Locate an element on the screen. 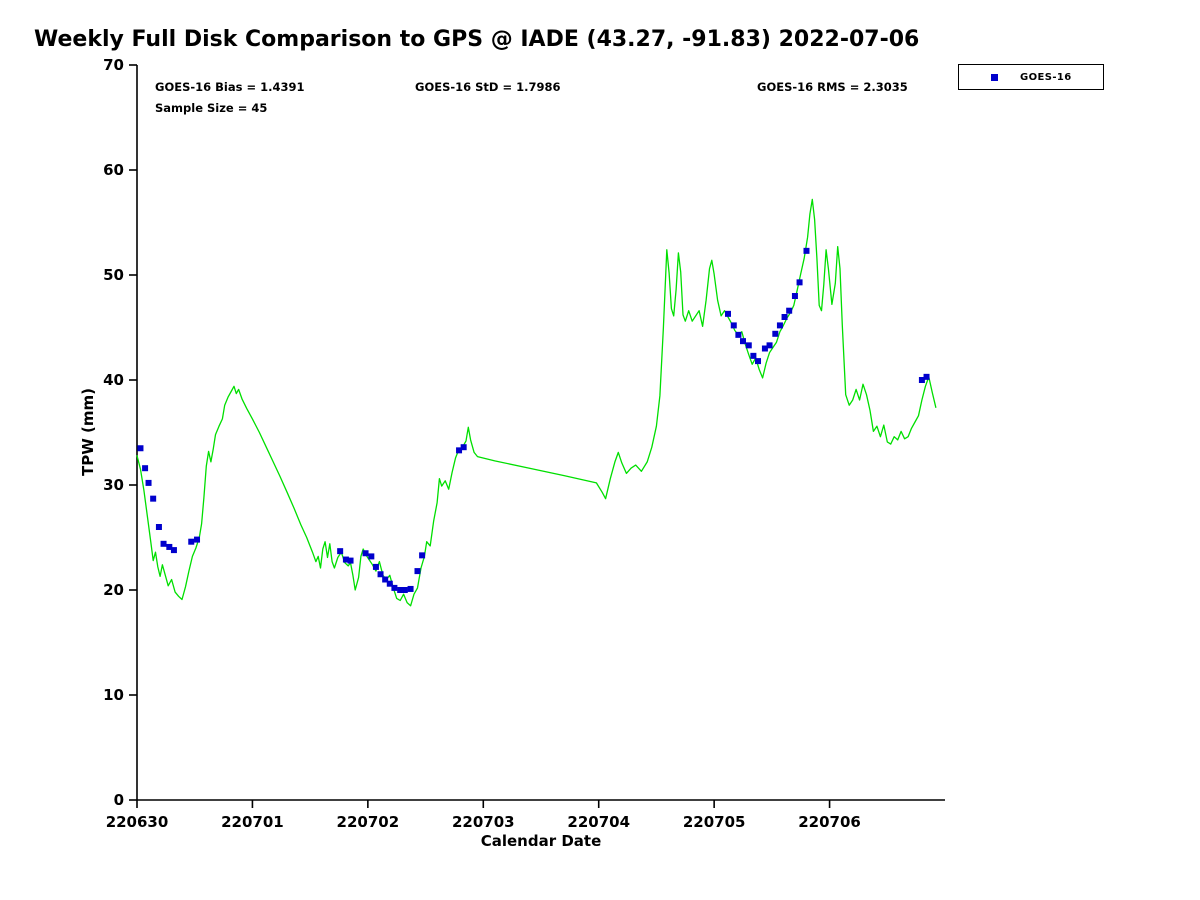  x-tick-label: 220701 is located at coordinates (252, 822).